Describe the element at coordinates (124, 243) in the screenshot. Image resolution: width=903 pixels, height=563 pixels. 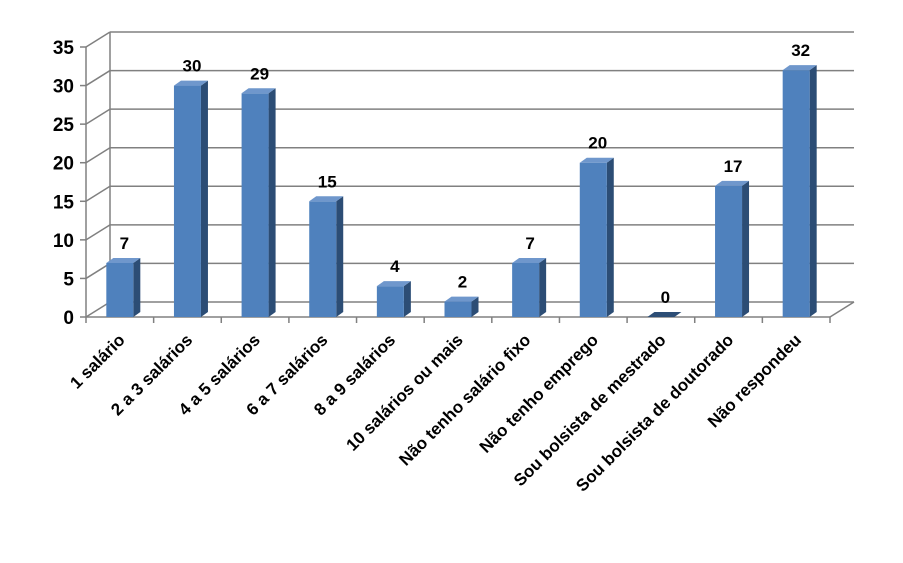
I see `data-label-1-salario: 7` at that location.